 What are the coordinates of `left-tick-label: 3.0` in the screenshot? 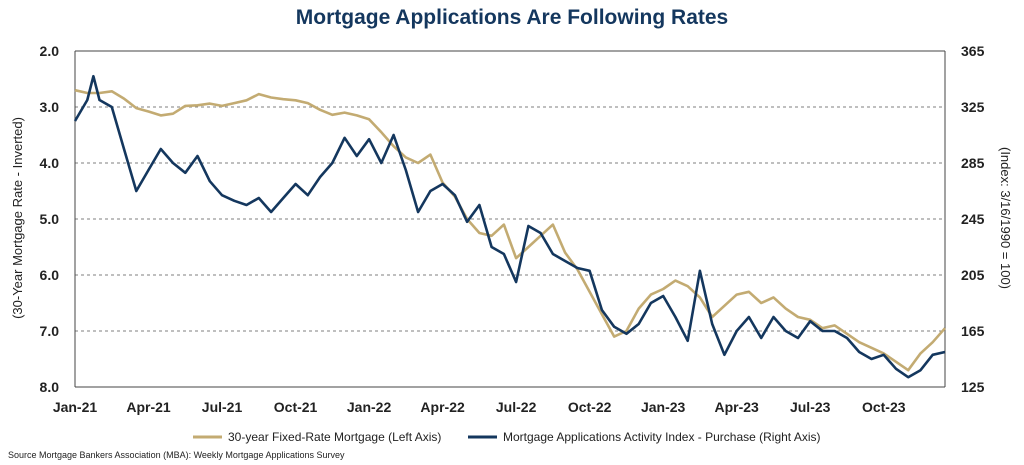 It's located at (50, 107).